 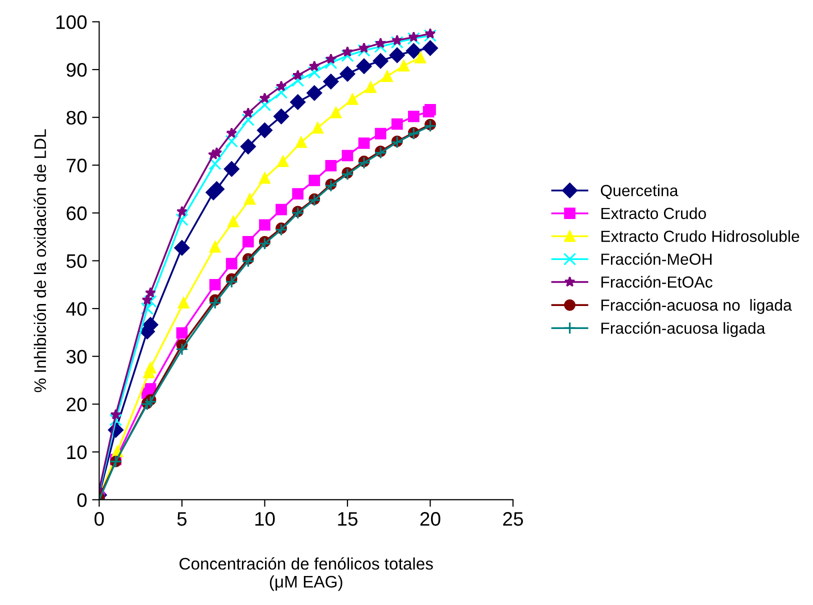 What do you see at coordinates (430, 519) in the screenshot?
I see `x-tick-label: 20` at bounding box center [430, 519].